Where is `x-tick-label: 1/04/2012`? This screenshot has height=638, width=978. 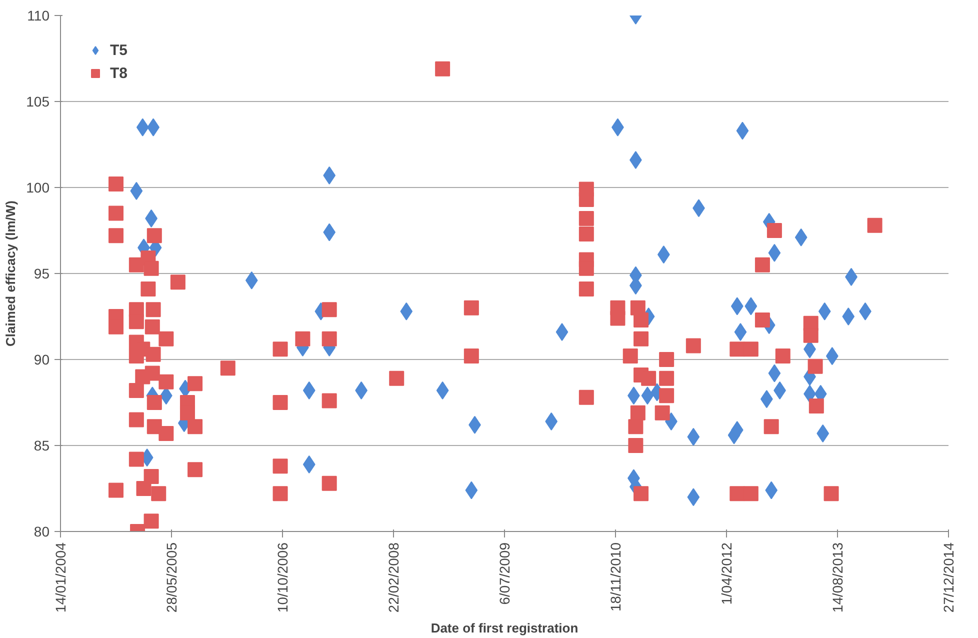 x-tick-label: 1/04/2012 is located at coordinates (726, 573).